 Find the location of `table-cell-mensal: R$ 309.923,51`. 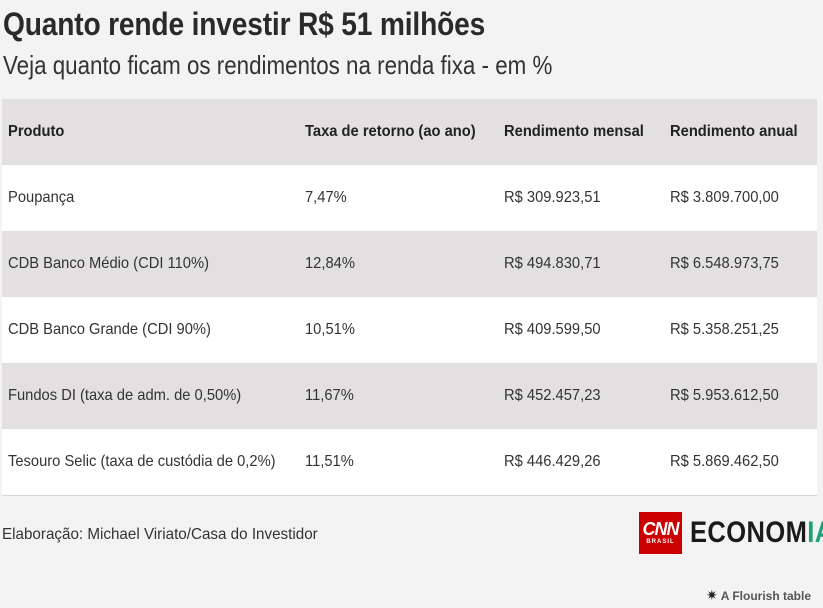

table-cell-mensal: R$ 309.923,51 is located at coordinates (552, 197).